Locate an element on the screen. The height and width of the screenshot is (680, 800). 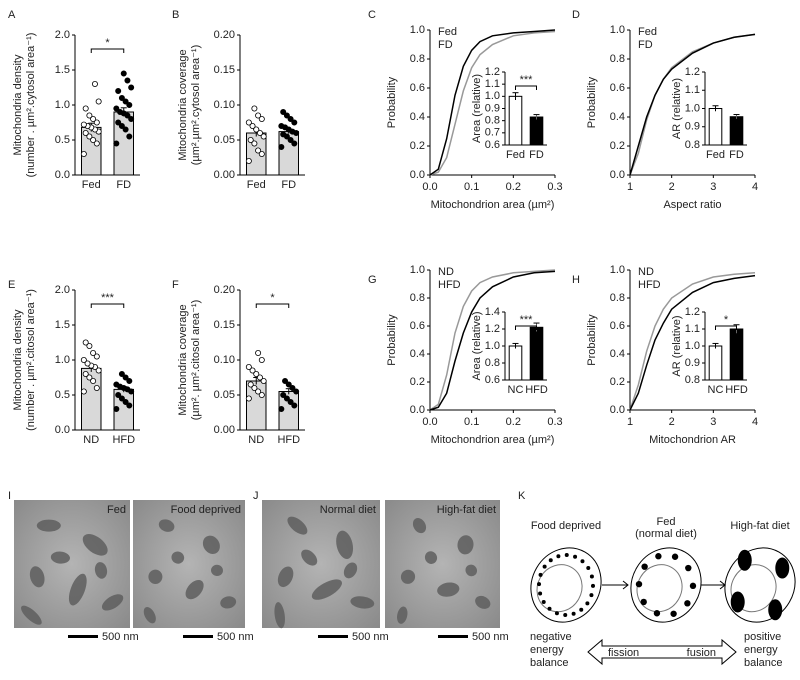
panel-label: J is located at coordinates (256, 496).